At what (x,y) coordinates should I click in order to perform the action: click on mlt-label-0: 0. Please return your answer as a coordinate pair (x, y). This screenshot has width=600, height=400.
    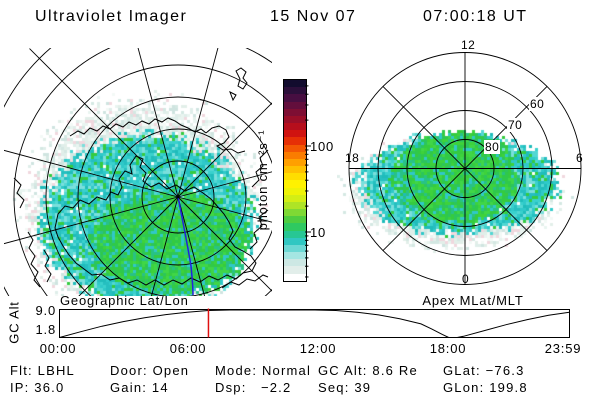
    Looking at the image, I should click on (466, 279).